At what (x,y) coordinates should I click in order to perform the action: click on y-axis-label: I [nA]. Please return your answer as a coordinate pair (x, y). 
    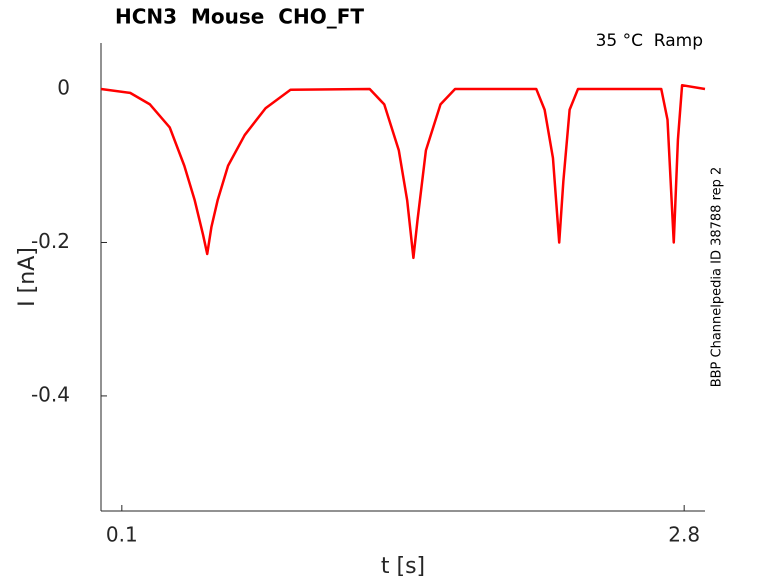
    Looking at the image, I should click on (27, 277).